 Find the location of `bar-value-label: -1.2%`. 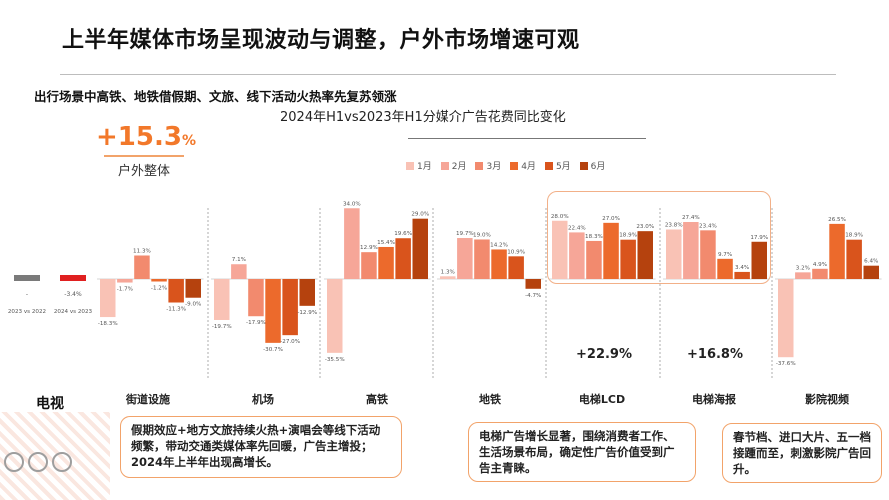

bar-value-label: -1.2% is located at coordinates (159, 288).